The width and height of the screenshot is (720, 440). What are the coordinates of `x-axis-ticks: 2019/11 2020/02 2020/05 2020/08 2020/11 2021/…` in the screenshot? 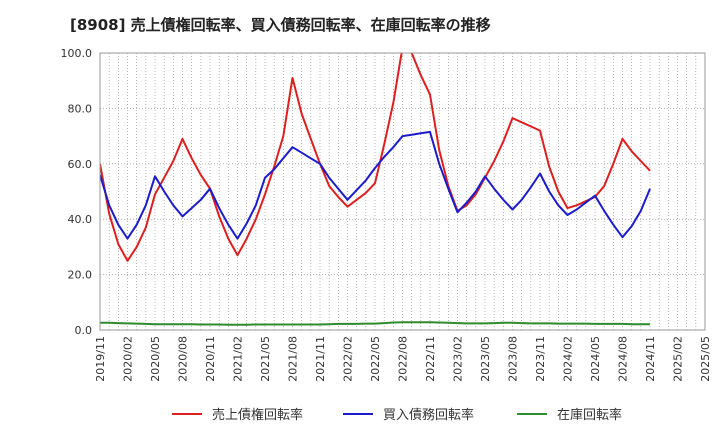 It's located at (403, 359).